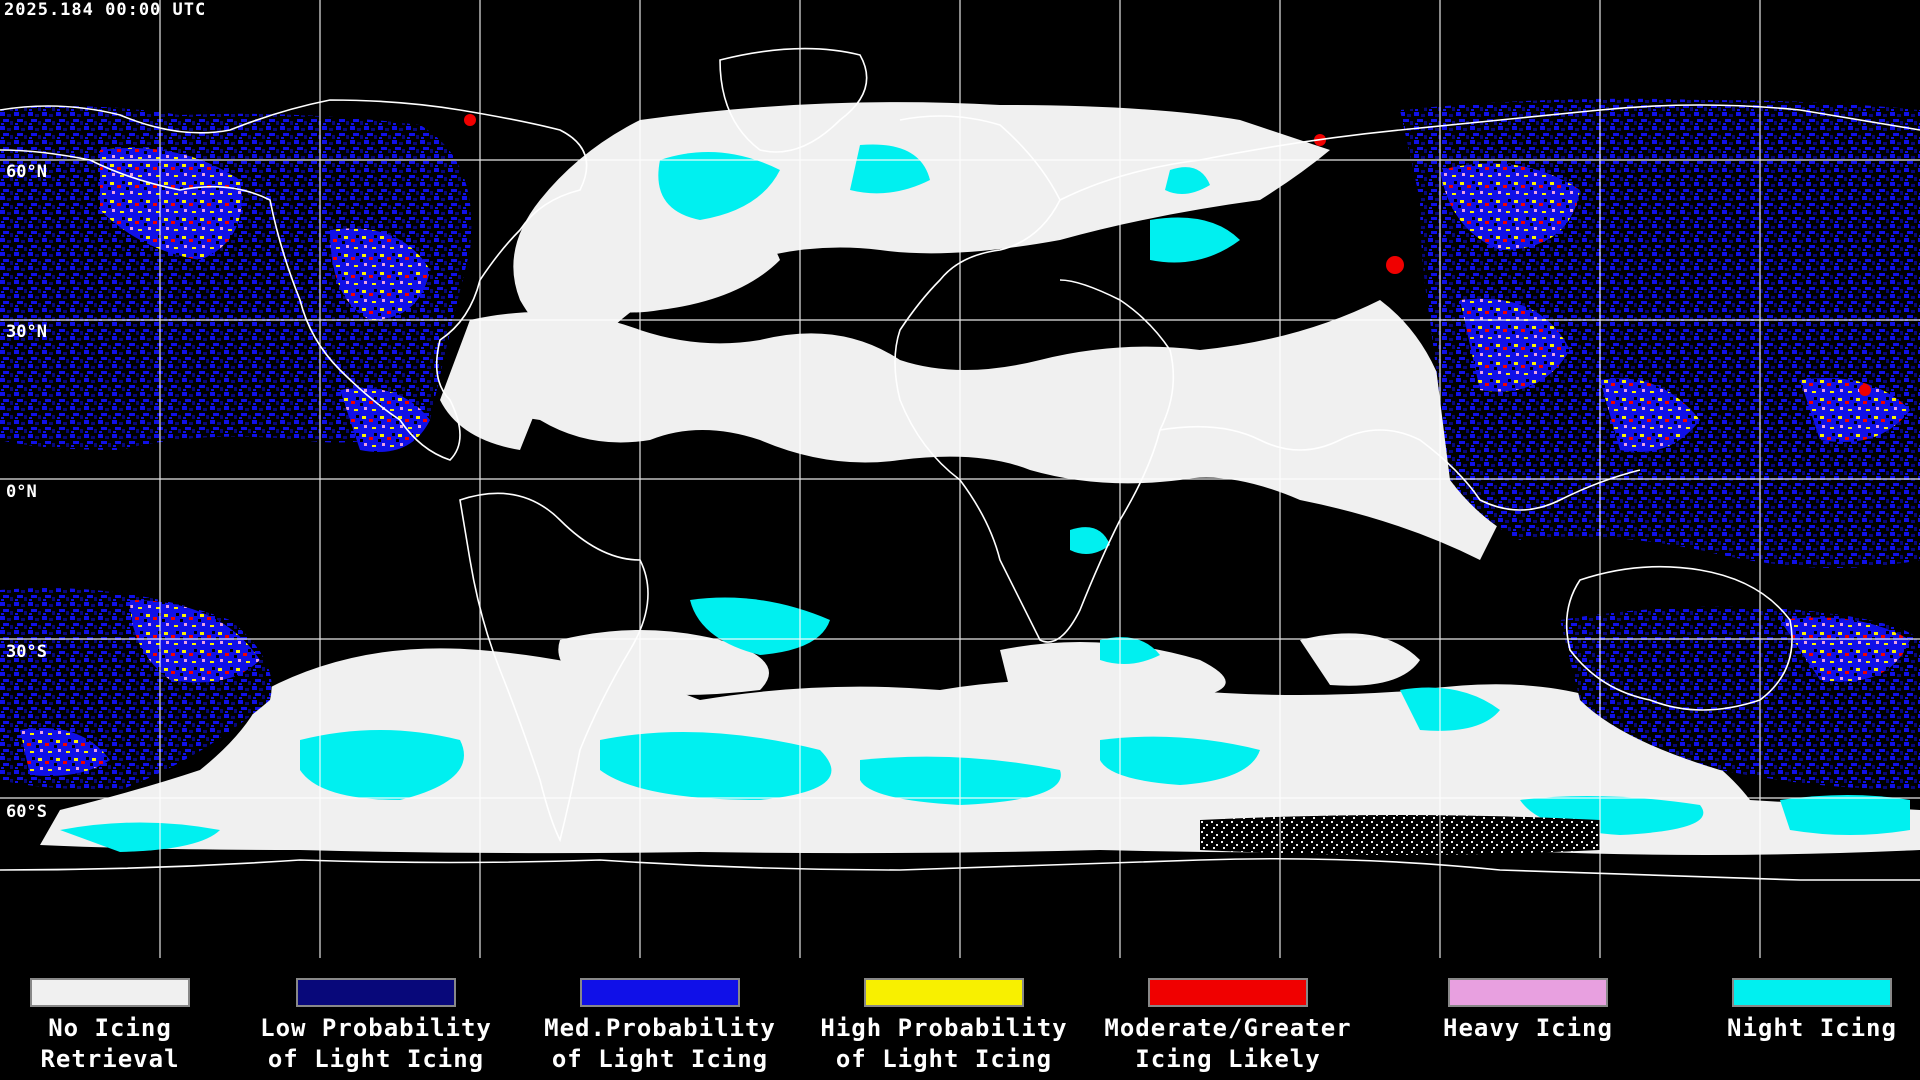 This screenshot has height=1080, width=1920. What do you see at coordinates (1228, 1043) in the screenshot?
I see `legend-label: Moderate/Greater Icing Likely` at bounding box center [1228, 1043].